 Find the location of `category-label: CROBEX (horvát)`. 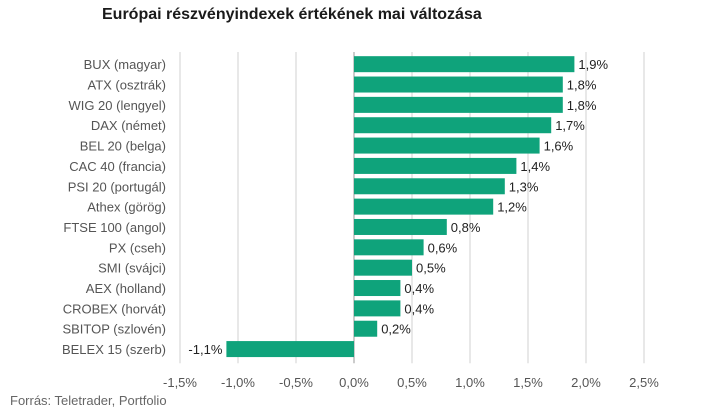

category-label: CROBEX (horvát) is located at coordinates (114, 308).